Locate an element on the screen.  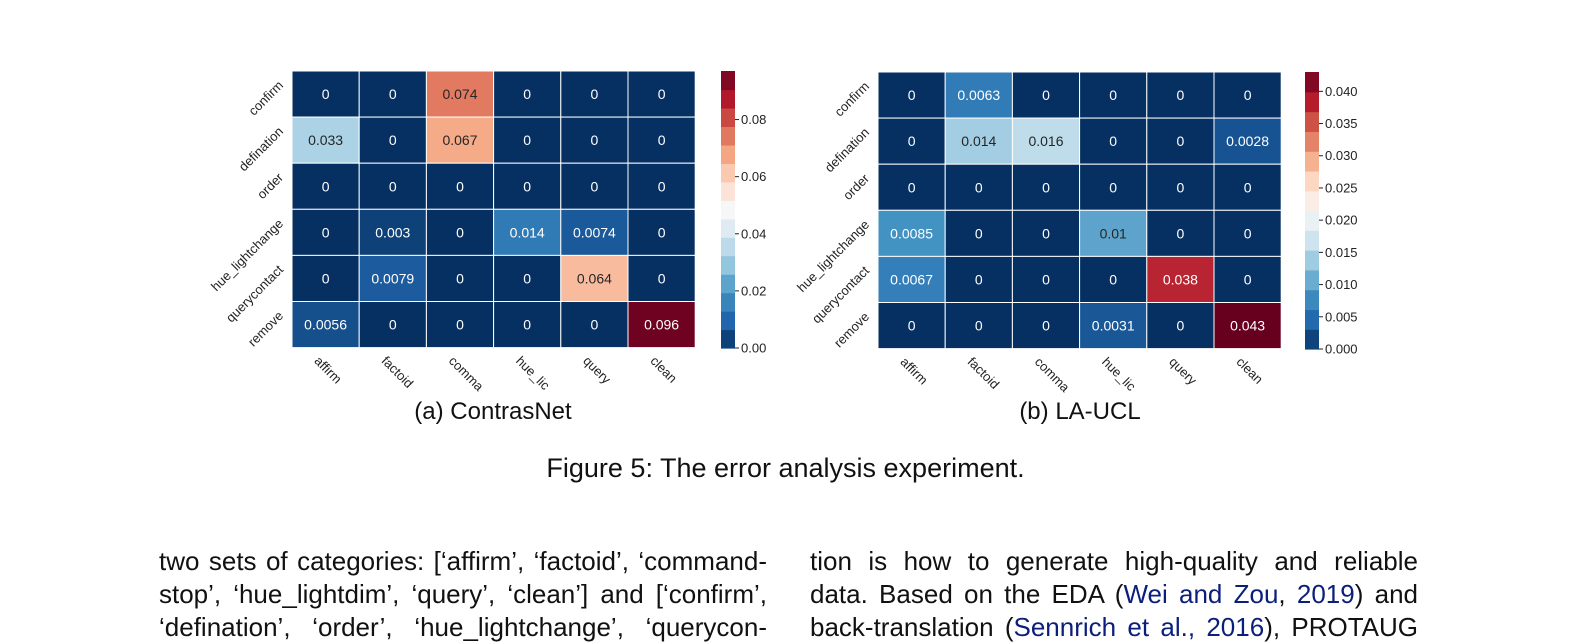
cell-label: 0.0028 is located at coordinates (1247, 141).